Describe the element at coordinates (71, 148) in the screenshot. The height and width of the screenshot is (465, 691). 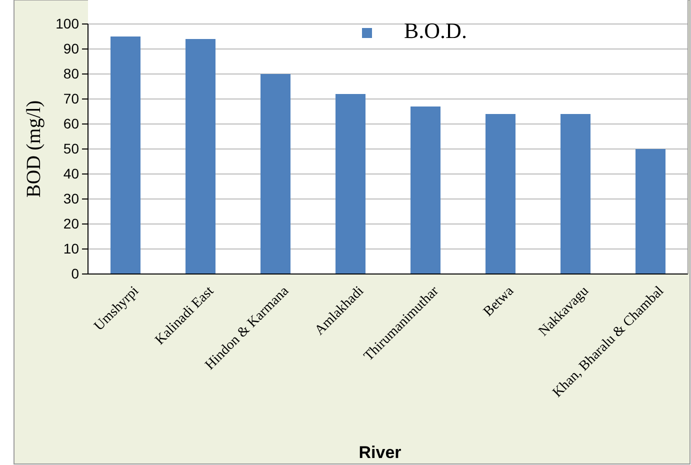
I see `y-tick-label: 50` at that location.